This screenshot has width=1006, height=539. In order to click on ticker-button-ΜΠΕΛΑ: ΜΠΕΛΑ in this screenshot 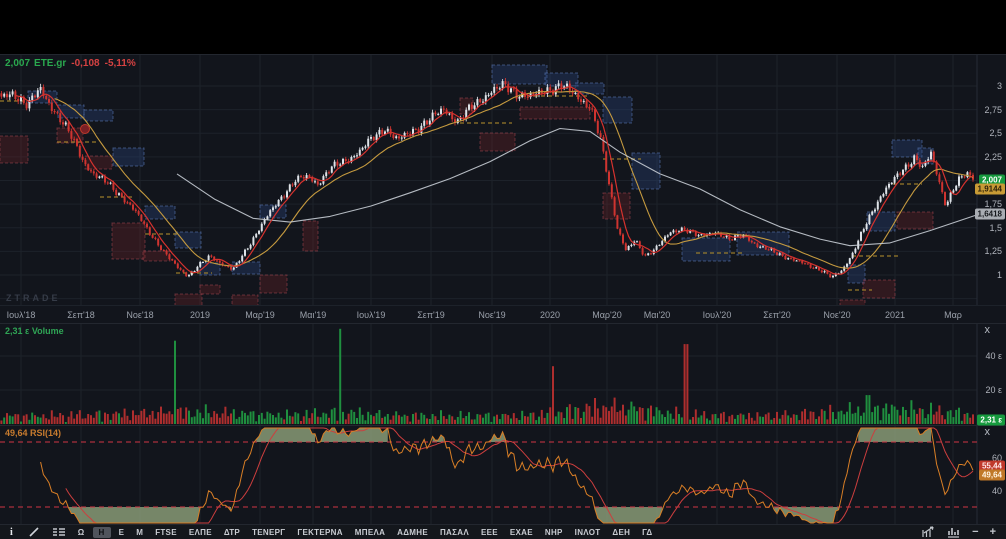, I will do `click(370, 532)`.